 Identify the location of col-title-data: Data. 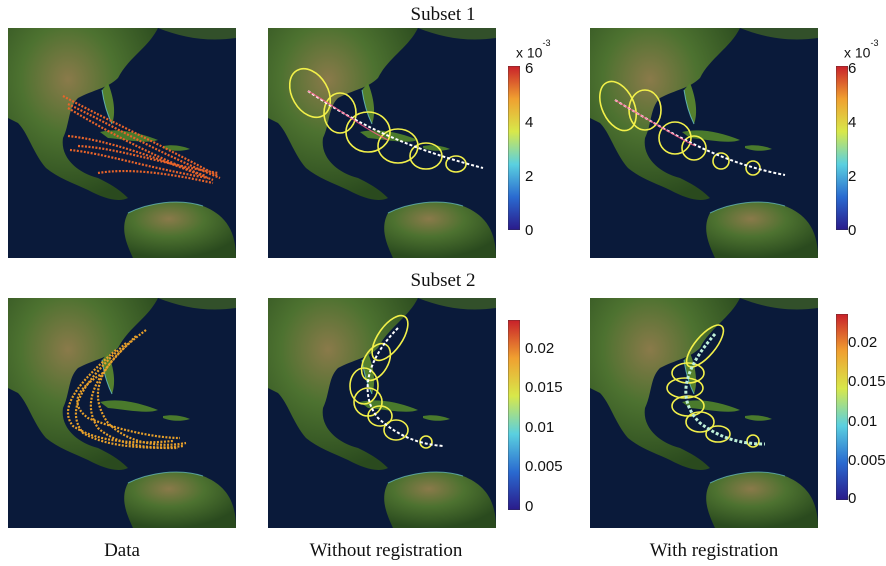
(122, 550).